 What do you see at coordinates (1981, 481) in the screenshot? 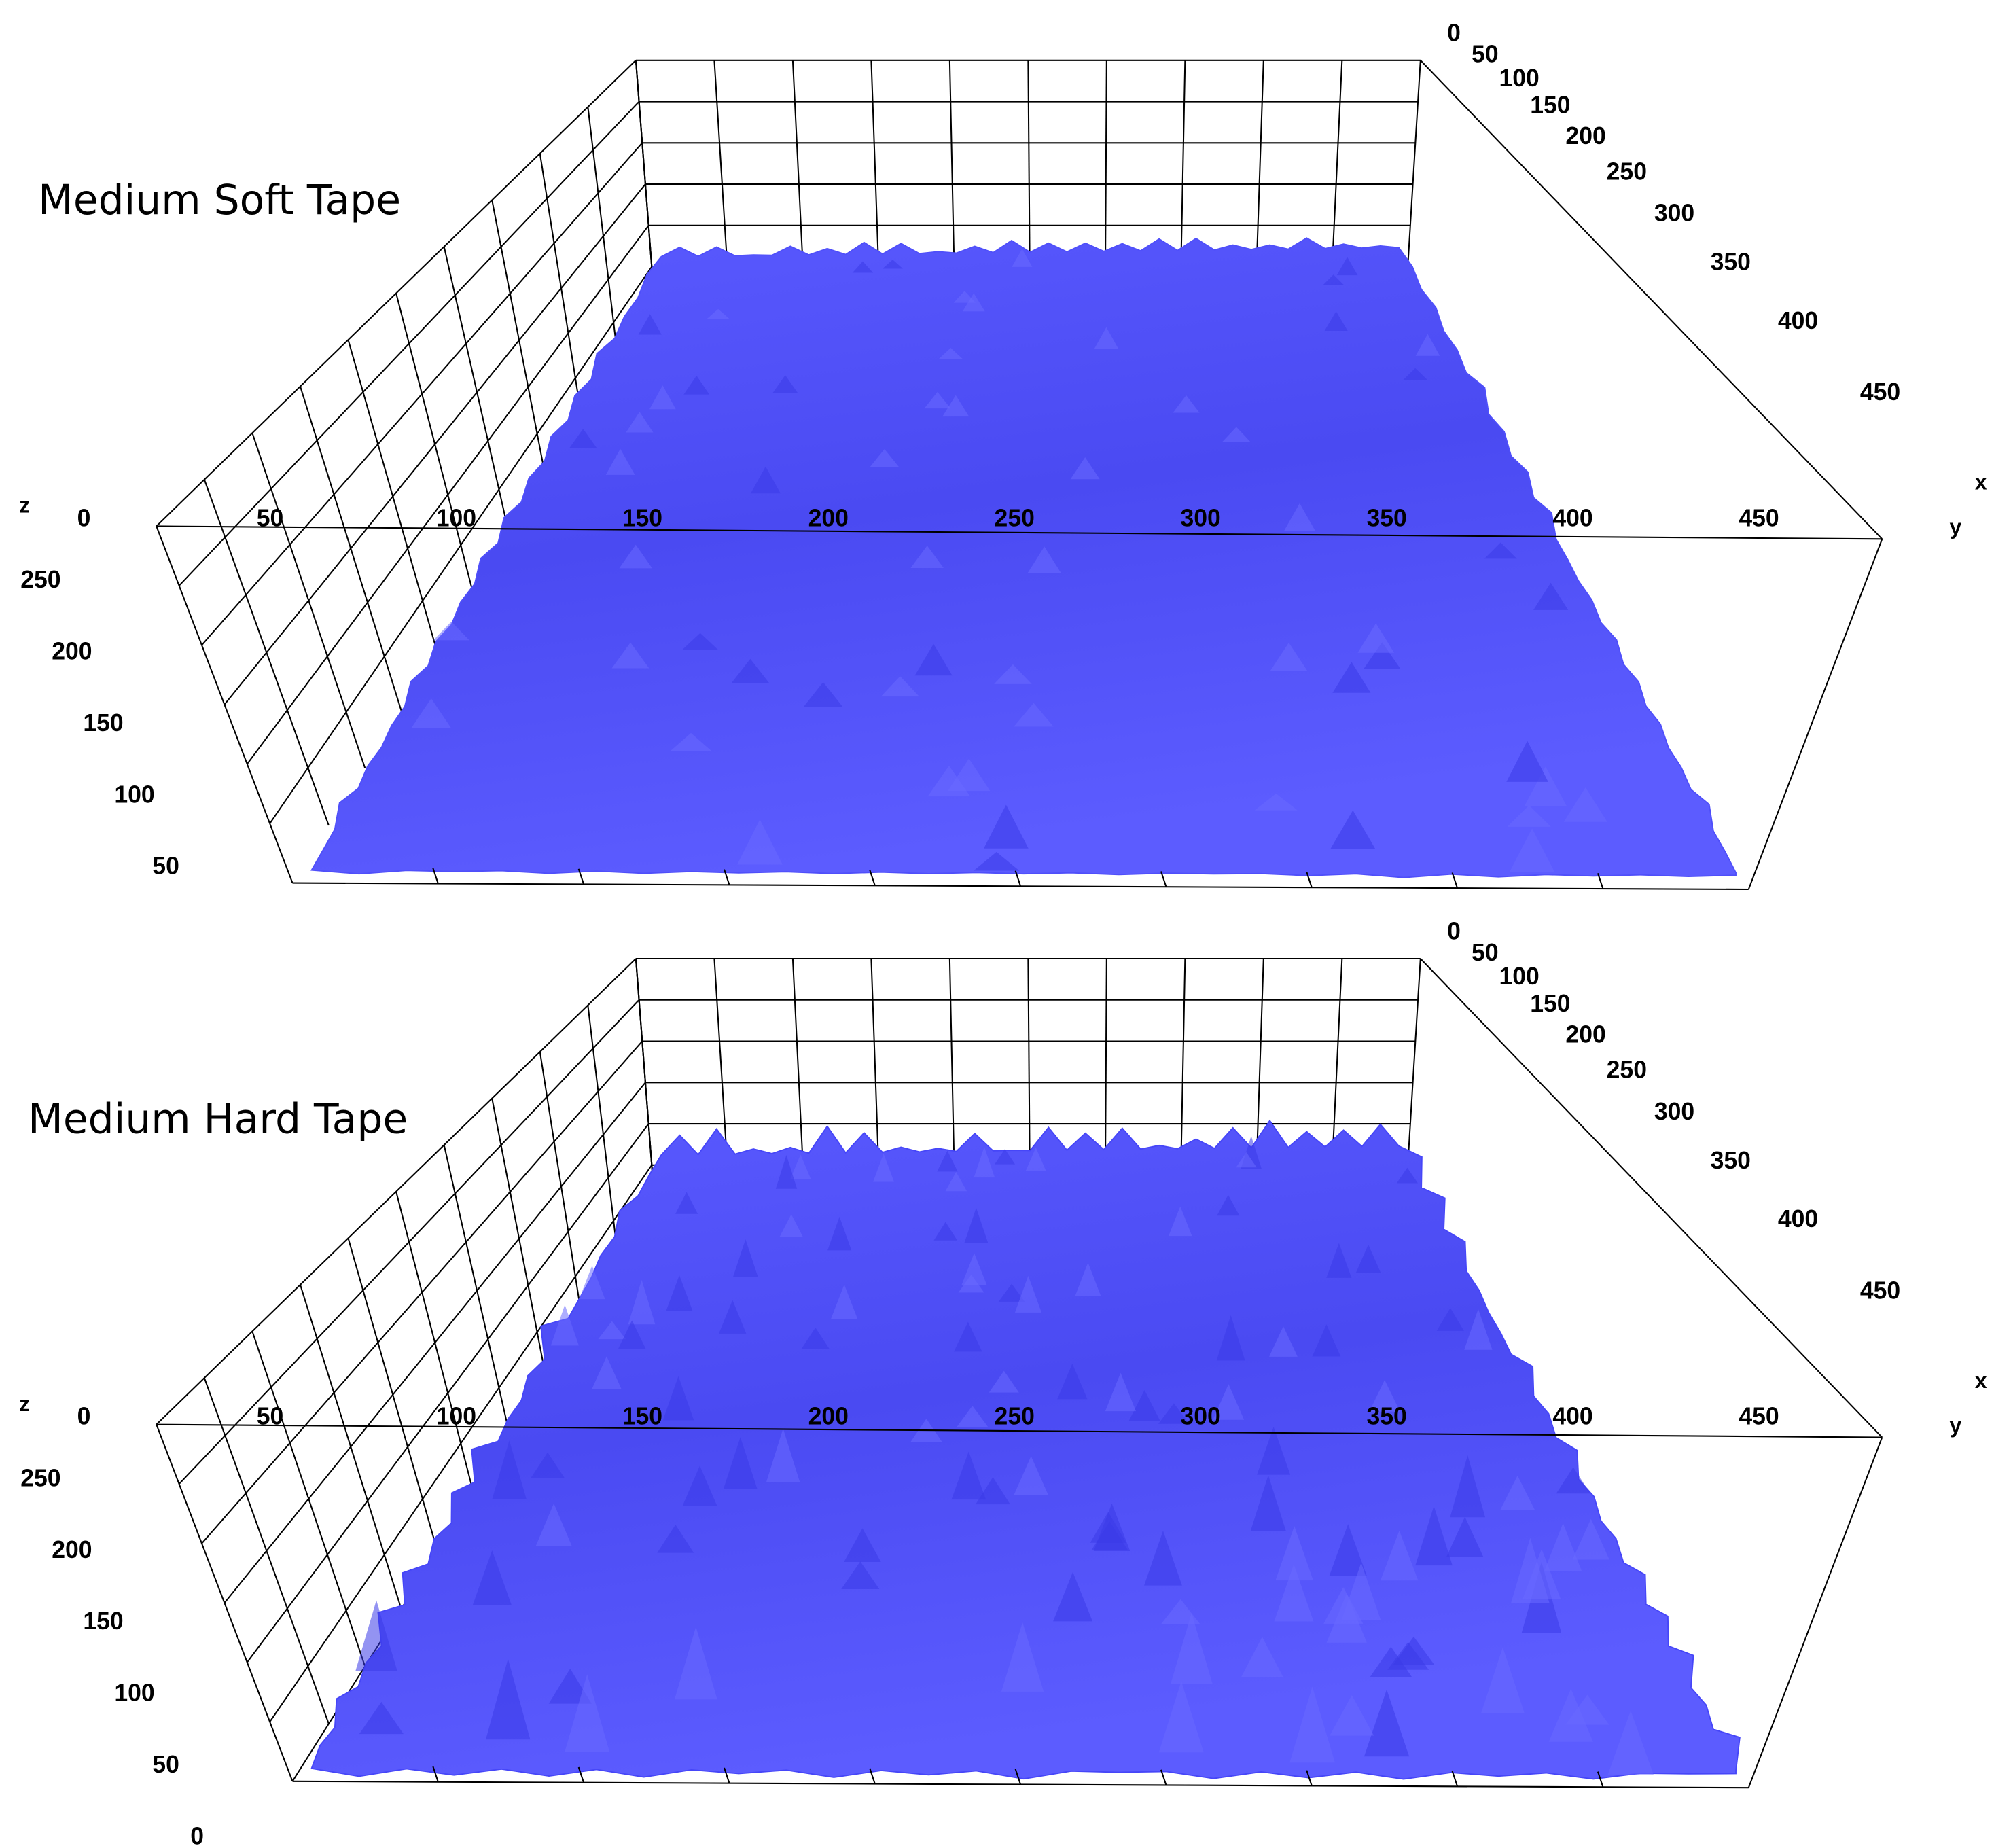
I see `axis-label: x` at bounding box center [1981, 481].